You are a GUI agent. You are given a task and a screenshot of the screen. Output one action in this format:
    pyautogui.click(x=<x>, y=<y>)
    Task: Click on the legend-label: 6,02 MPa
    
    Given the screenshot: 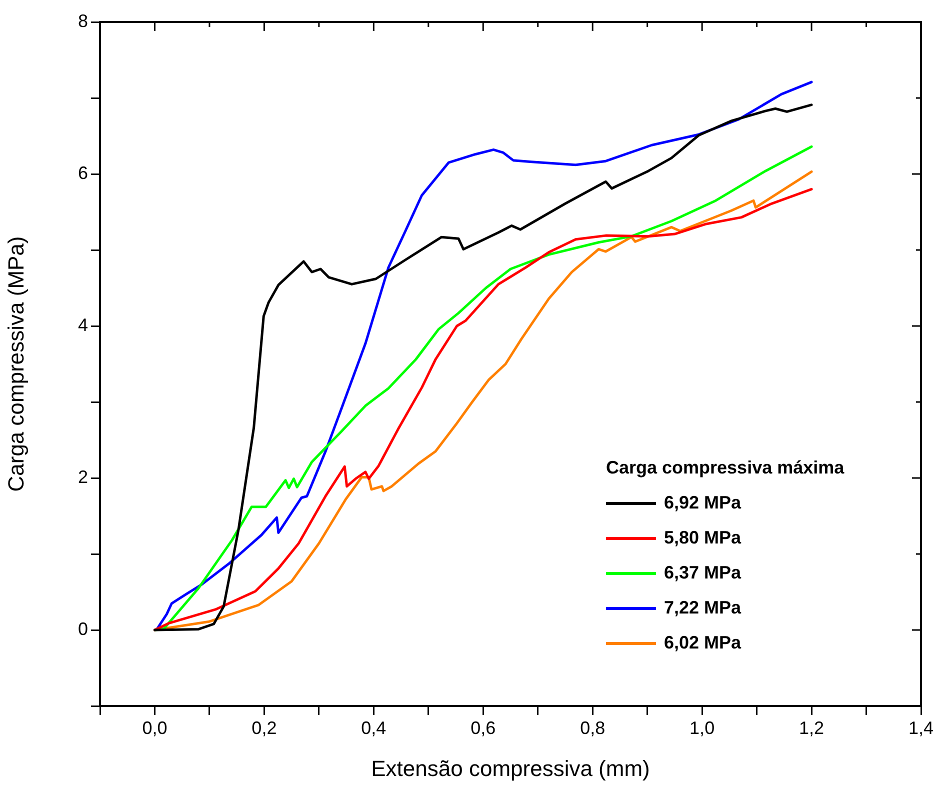 What is the action you would take?
    pyautogui.click(x=703, y=642)
    